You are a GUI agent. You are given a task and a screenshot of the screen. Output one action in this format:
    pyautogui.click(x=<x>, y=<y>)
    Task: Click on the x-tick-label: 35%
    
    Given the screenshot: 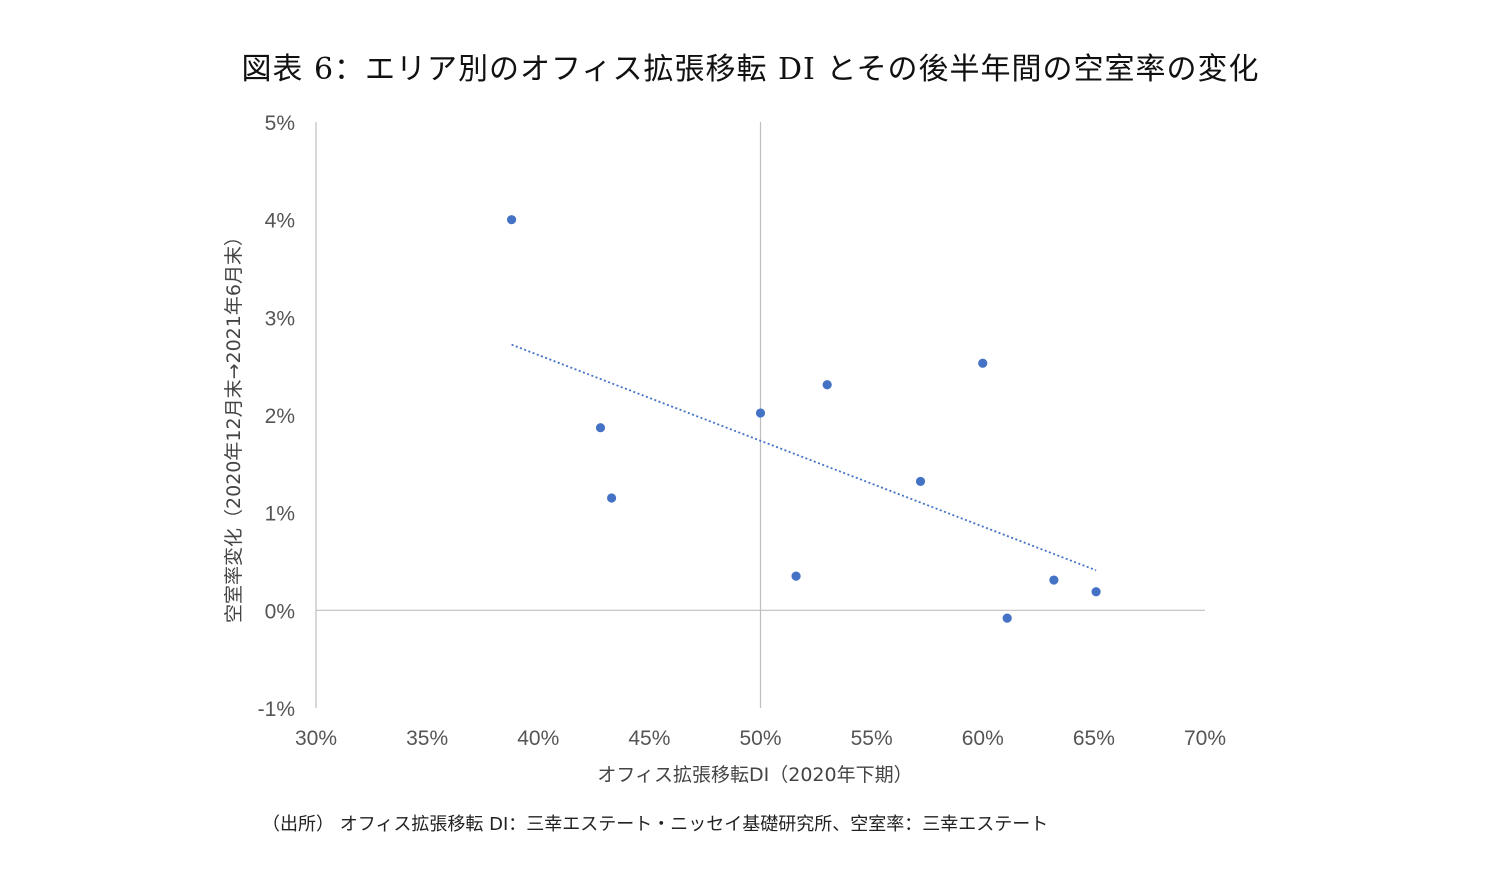 What is the action you would take?
    pyautogui.click(x=427, y=738)
    